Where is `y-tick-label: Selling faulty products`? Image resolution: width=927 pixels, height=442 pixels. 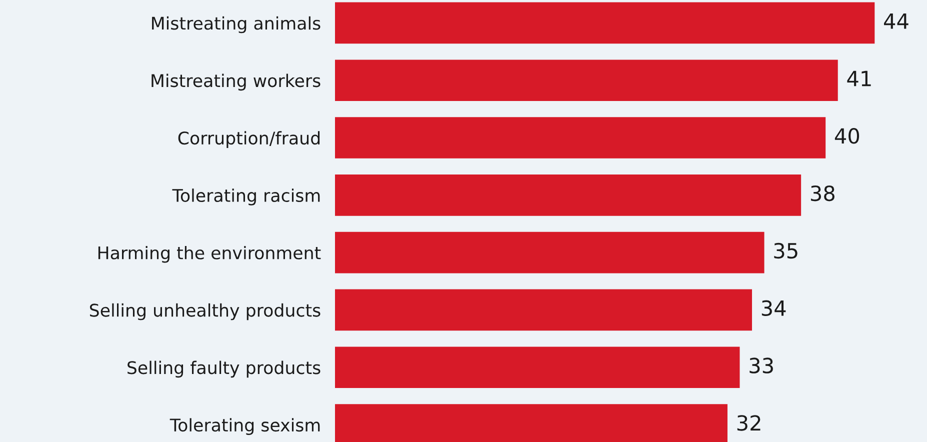
y-tick-label: Selling faulty products is located at coordinates (224, 369).